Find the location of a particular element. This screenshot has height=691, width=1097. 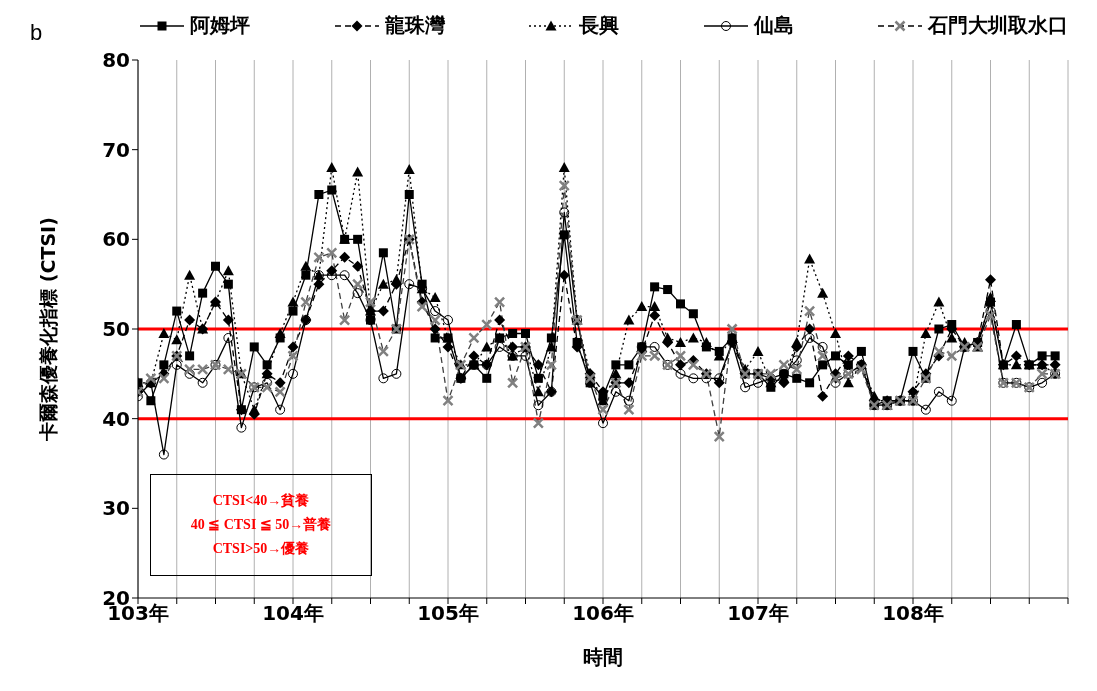

legend-label: 龍珠灣 is located at coordinates (414, 25).